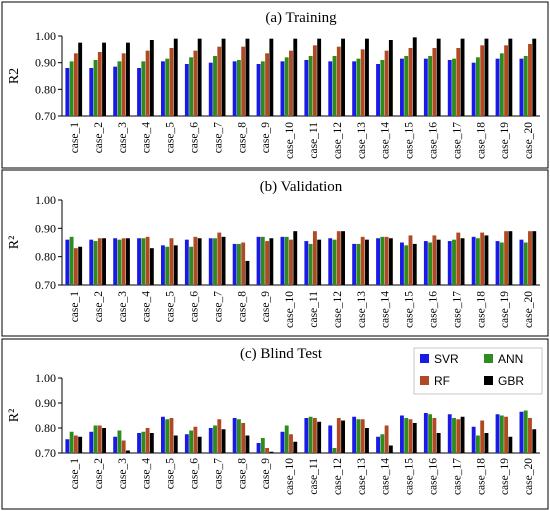  What do you see at coordinates (14, 76) in the screenshot?
I see `y-axis-label: R2` at bounding box center [14, 76].